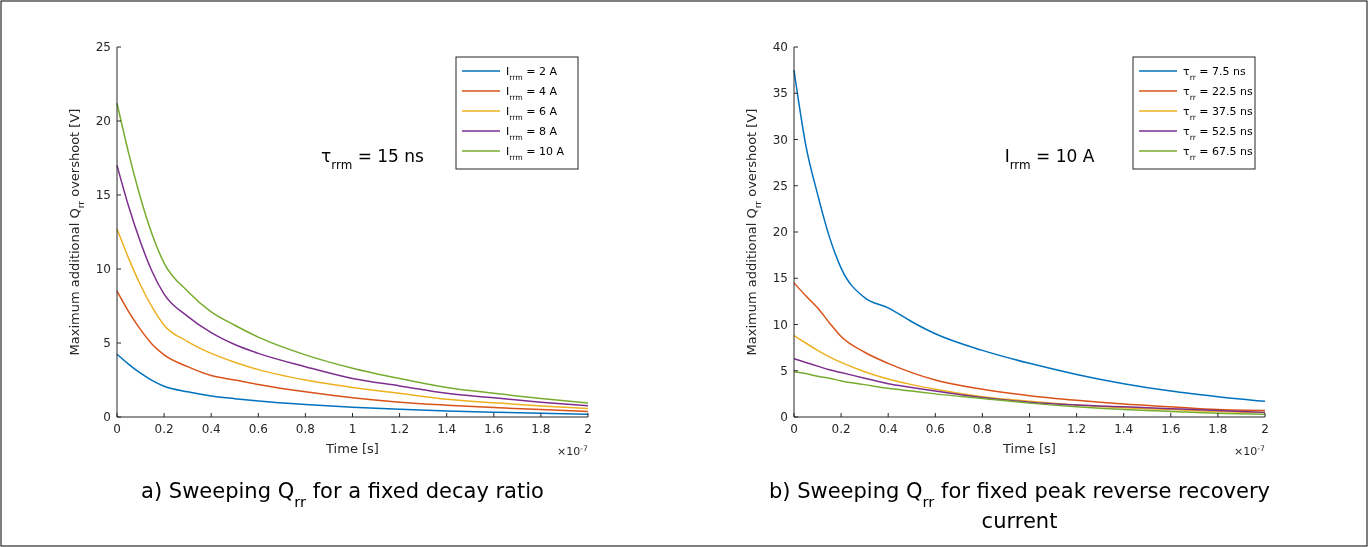  What do you see at coordinates (532, 93) in the screenshot?
I see `legend-label: I$_{rrm}$ = 4 A` at bounding box center [532, 93].